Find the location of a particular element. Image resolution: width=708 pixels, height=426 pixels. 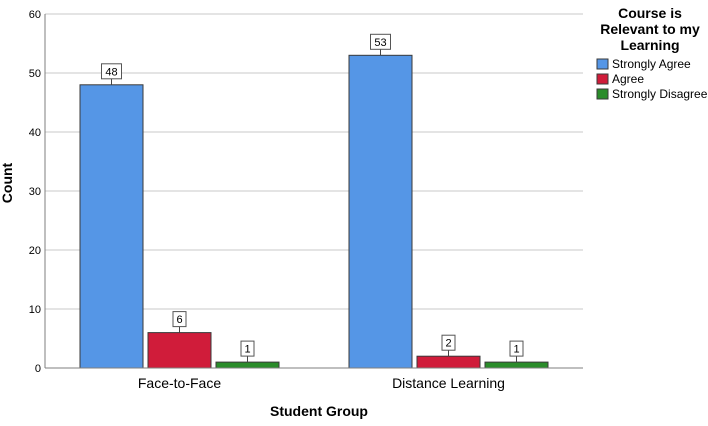

y-tick-label: 20 is located at coordinates (35, 251).